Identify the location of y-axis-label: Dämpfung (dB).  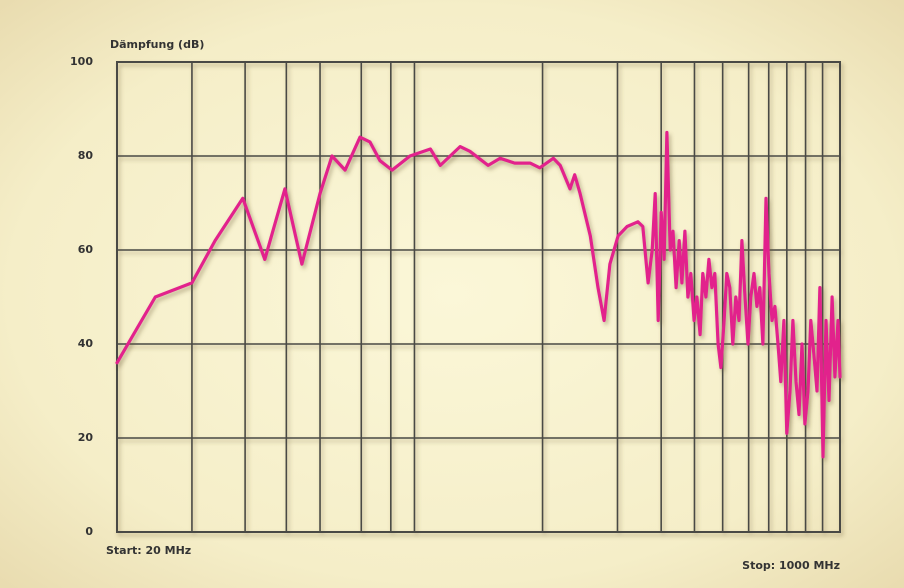
(157, 44).